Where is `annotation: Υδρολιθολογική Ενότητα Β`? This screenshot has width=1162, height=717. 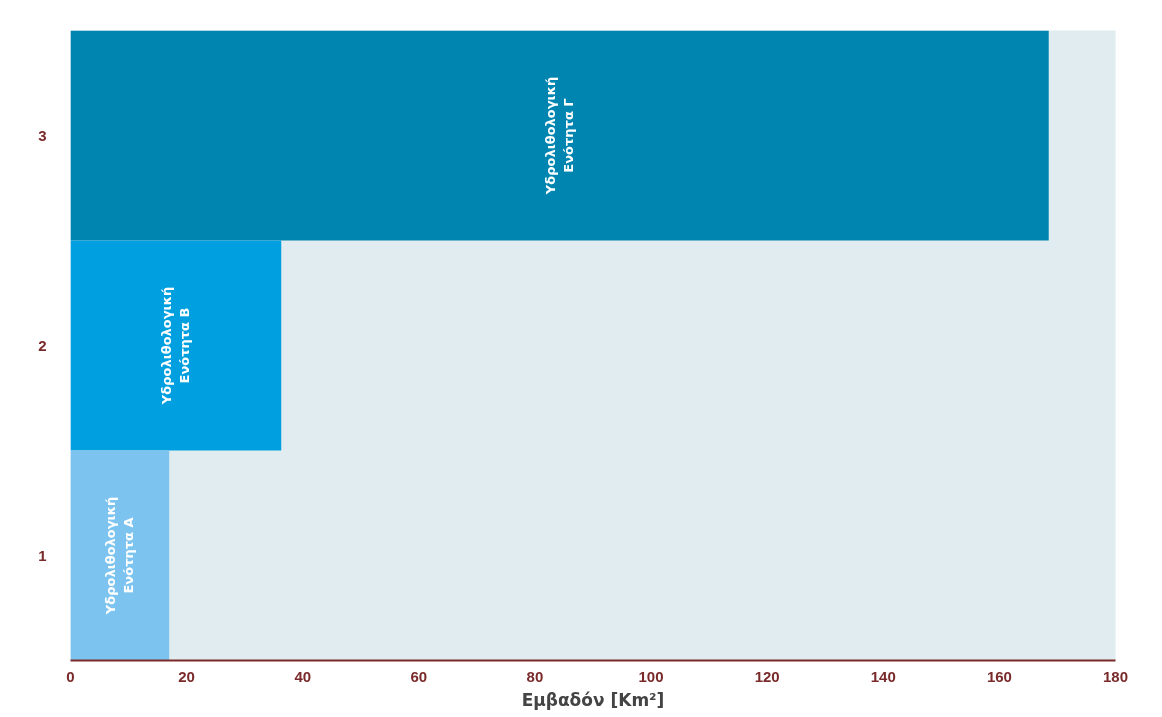 annotation: Υδρολιθολογική Ενότητα Β is located at coordinates (176, 346).